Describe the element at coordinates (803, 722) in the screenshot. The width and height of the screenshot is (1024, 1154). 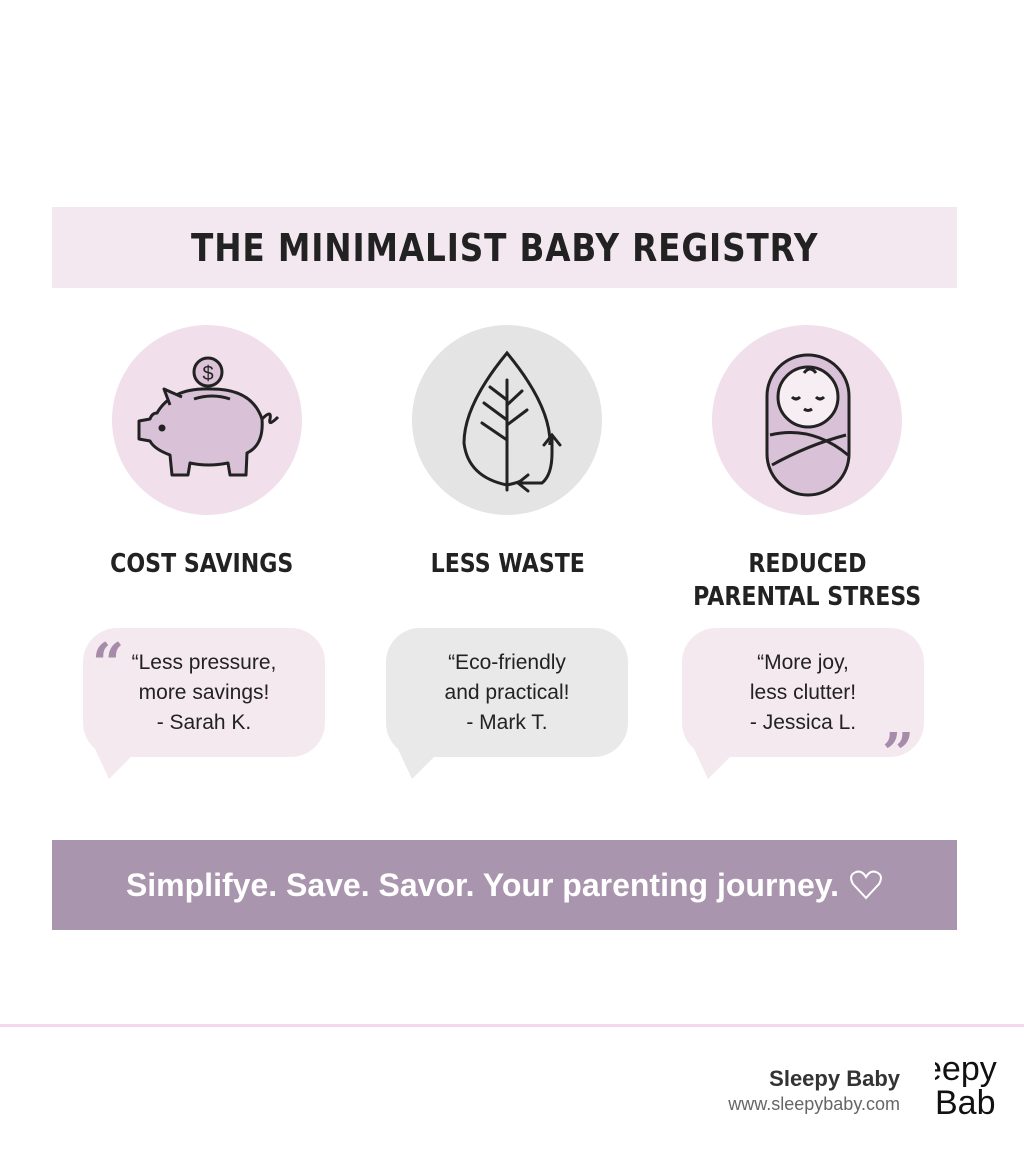
I see `testimonial-author: - Jessica L.` at that location.